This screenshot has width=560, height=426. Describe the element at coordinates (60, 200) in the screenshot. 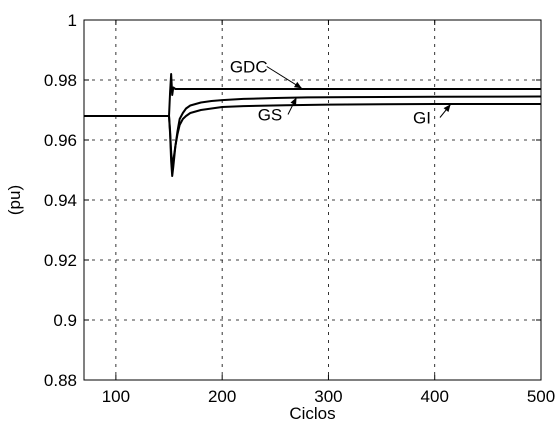

I see `y-tick-label: 0.94` at that location.